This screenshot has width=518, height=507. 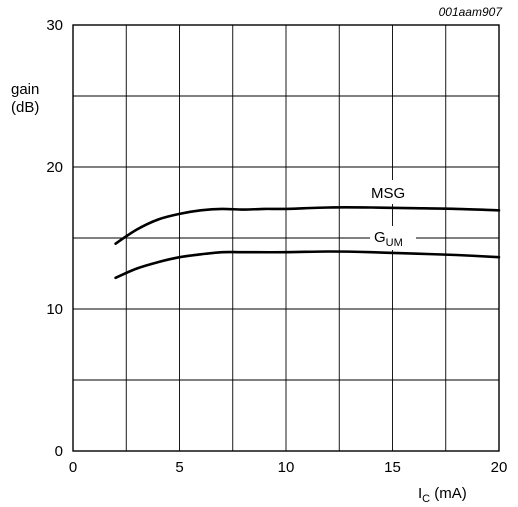 I want to click on x-axis-label-main: I, so click(x=420, y=493).